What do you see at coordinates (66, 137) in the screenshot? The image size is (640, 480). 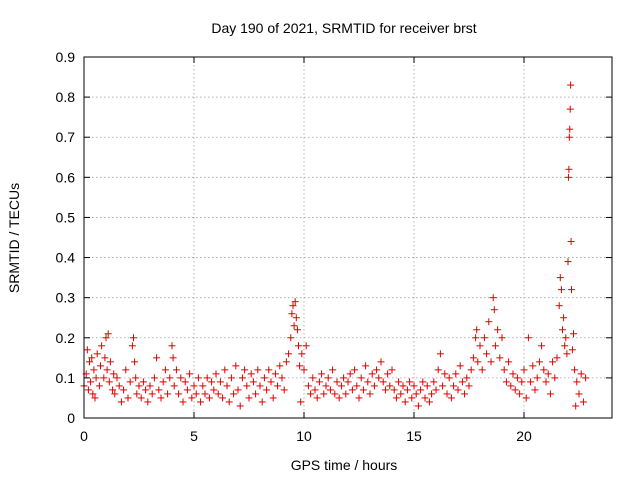 I see `y-tick-label: 0.7` at bounding box center [66, 137].